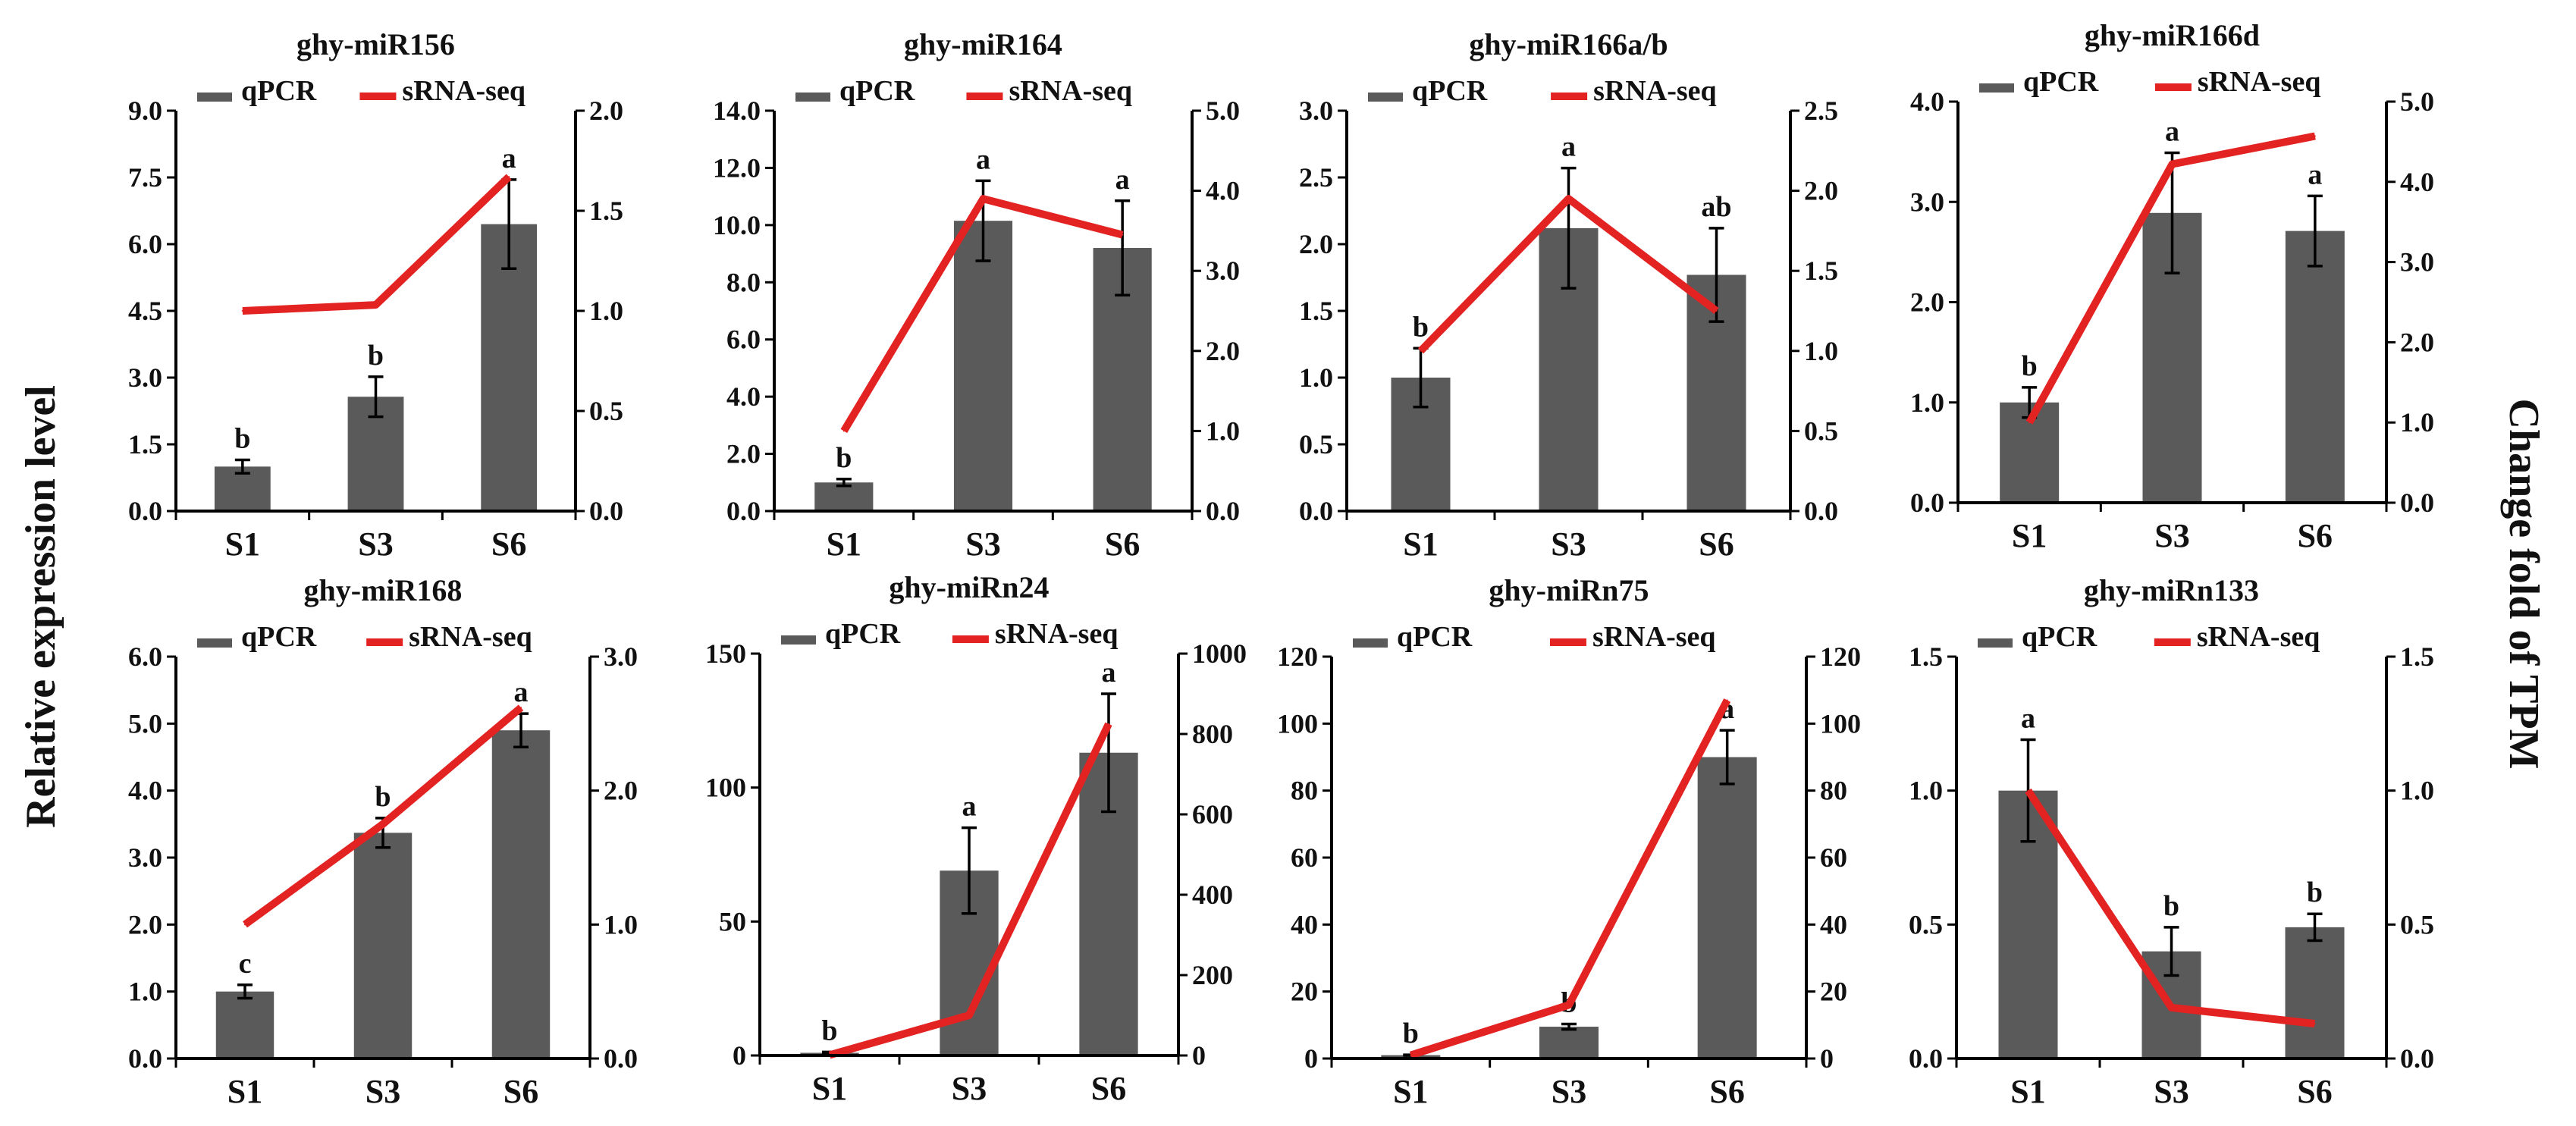 The width and height of the screenshot is (2576, 1126). Describe the element at coordinates (1223, 111) in the screenshot. I see `right-tick-label: 5.0` at that location.